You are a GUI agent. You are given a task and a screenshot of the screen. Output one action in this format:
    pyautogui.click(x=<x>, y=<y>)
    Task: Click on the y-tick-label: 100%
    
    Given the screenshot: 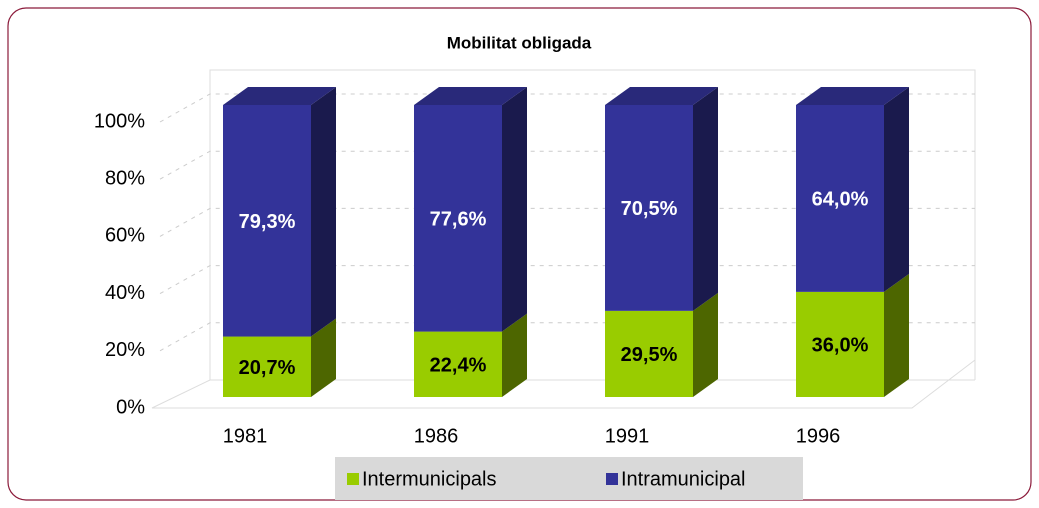 What is the action you would take?
    pyautogui.click(x=119, y=121)
    